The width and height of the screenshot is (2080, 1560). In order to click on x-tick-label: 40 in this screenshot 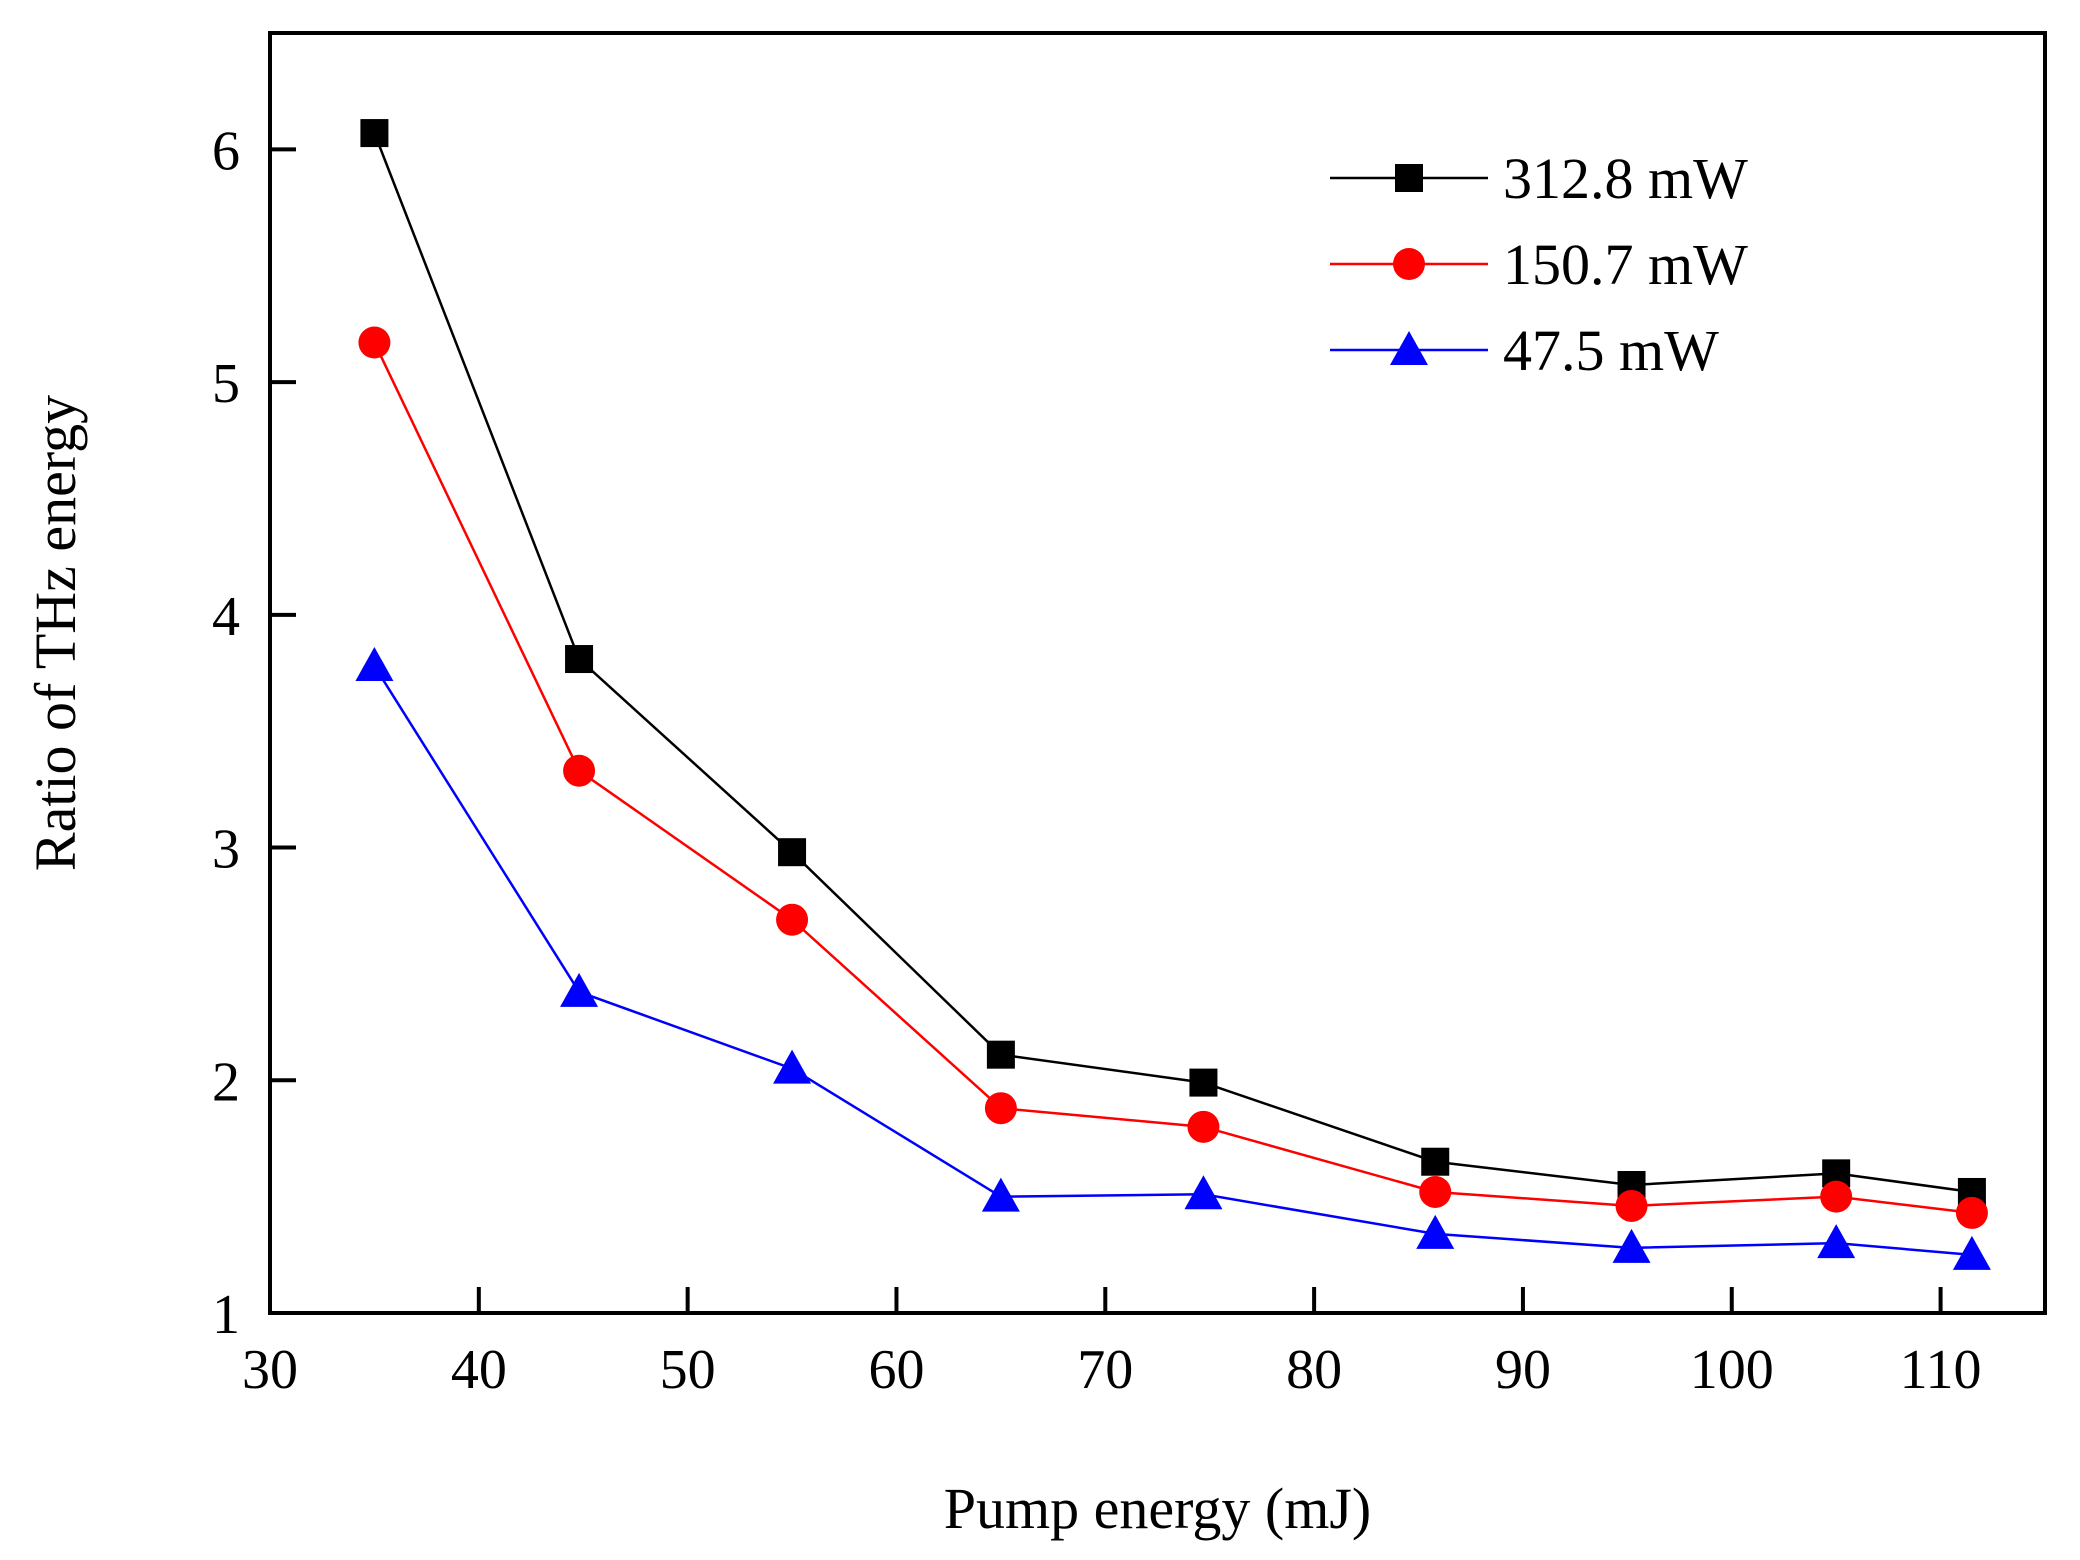, I will do `click(479, 1370)`.